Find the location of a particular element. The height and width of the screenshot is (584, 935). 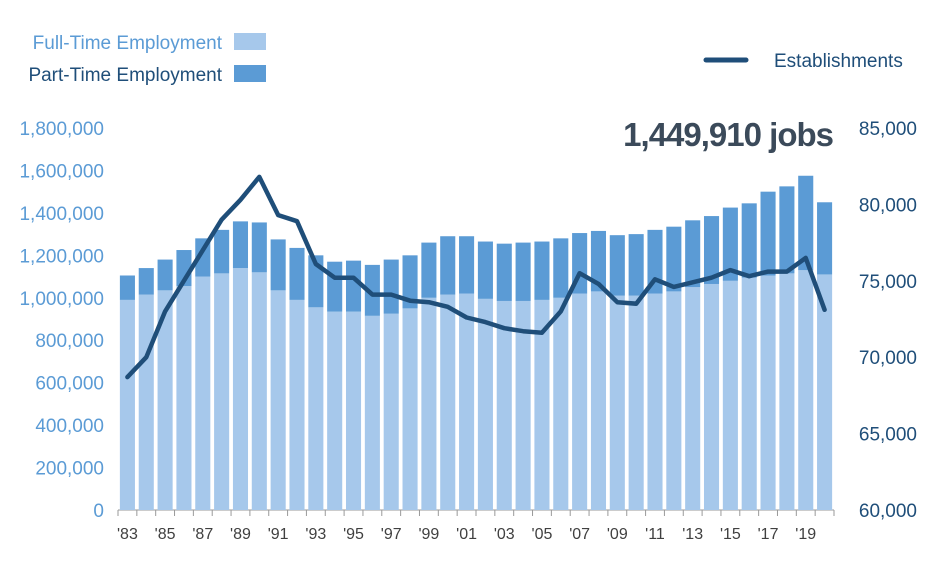

left-tick-label: 200,000 is located at coordinates (69, 469).